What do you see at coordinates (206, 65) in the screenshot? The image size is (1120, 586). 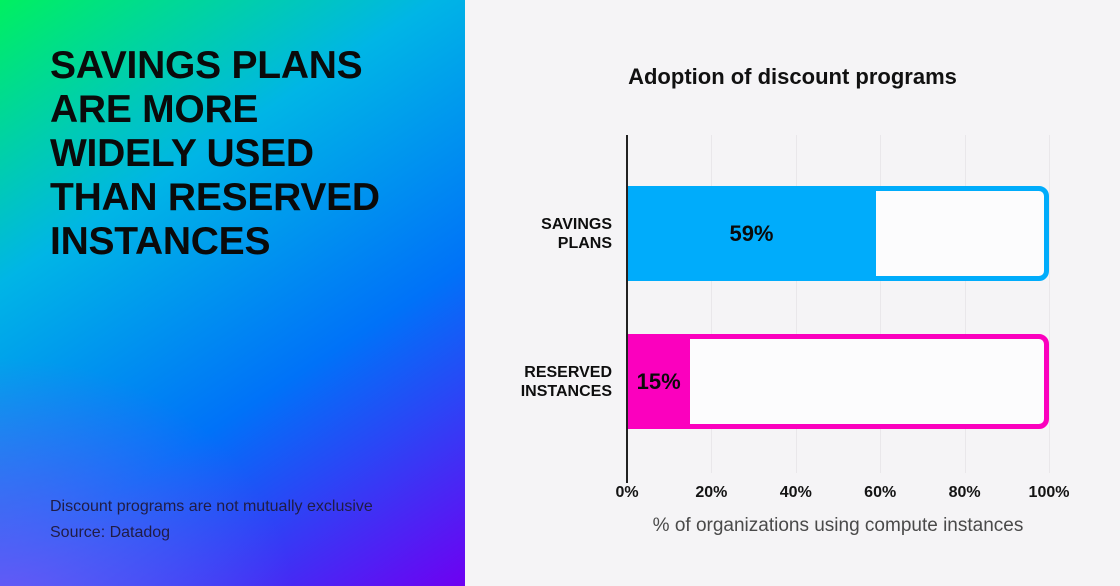 I see `headline-line: SAVINGS PLANS` at bounding box center [206, 65].